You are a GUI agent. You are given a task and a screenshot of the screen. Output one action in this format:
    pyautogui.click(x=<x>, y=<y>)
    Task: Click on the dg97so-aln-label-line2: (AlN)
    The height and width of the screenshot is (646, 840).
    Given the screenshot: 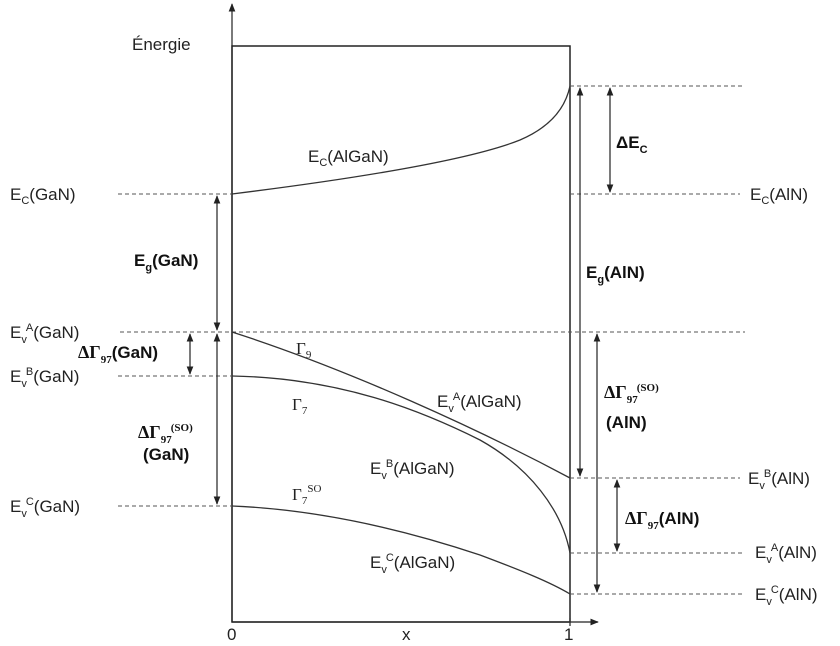 What is the action you would take?
    pyautogui.click(x=626, y=422)
    